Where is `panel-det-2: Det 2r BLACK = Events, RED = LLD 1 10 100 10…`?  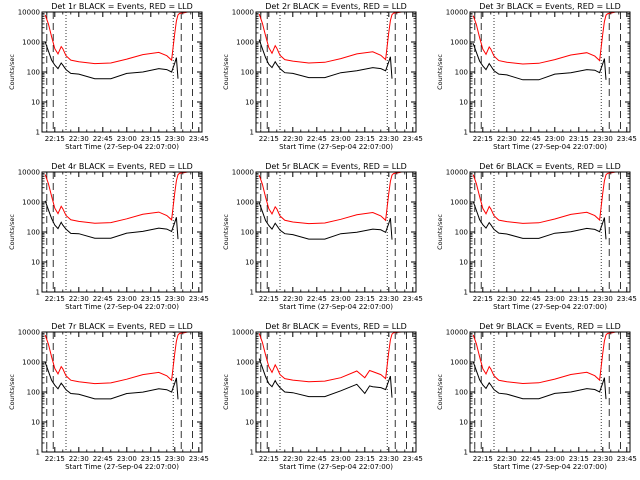
panel-det-2: Det 2r BLACK = Events, RED = LLD 1 10 100 10… is located at coordinates (322, 76).